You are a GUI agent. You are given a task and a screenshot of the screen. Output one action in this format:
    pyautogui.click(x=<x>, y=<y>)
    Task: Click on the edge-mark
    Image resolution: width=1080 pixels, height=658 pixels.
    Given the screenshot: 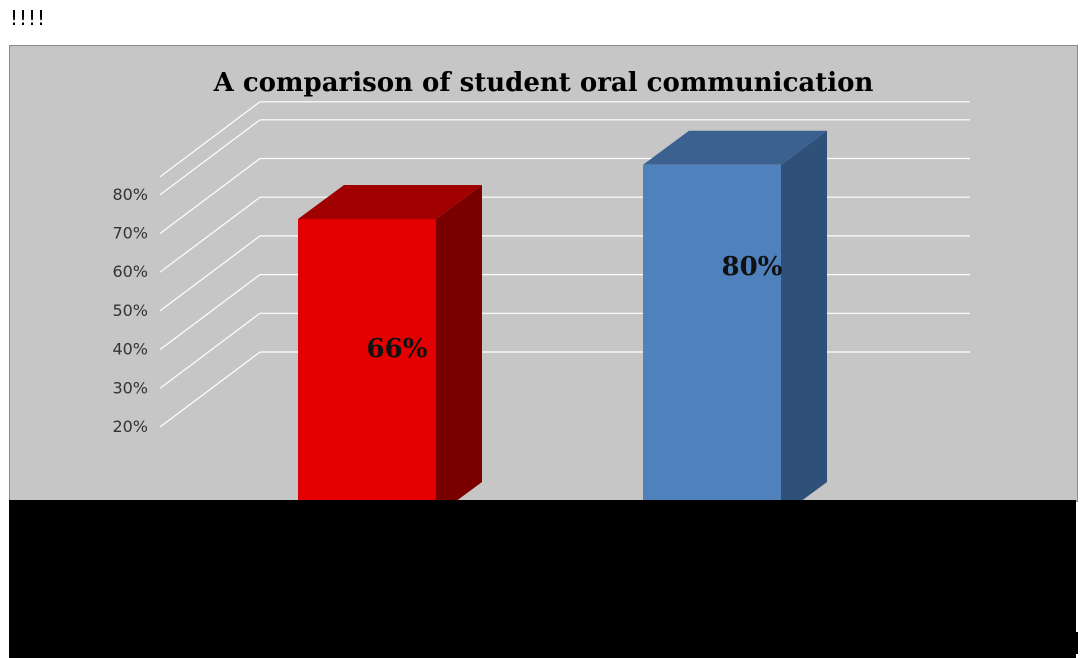 What is the action you would take?
    pyautogui.click(x=1077, y=643)
    